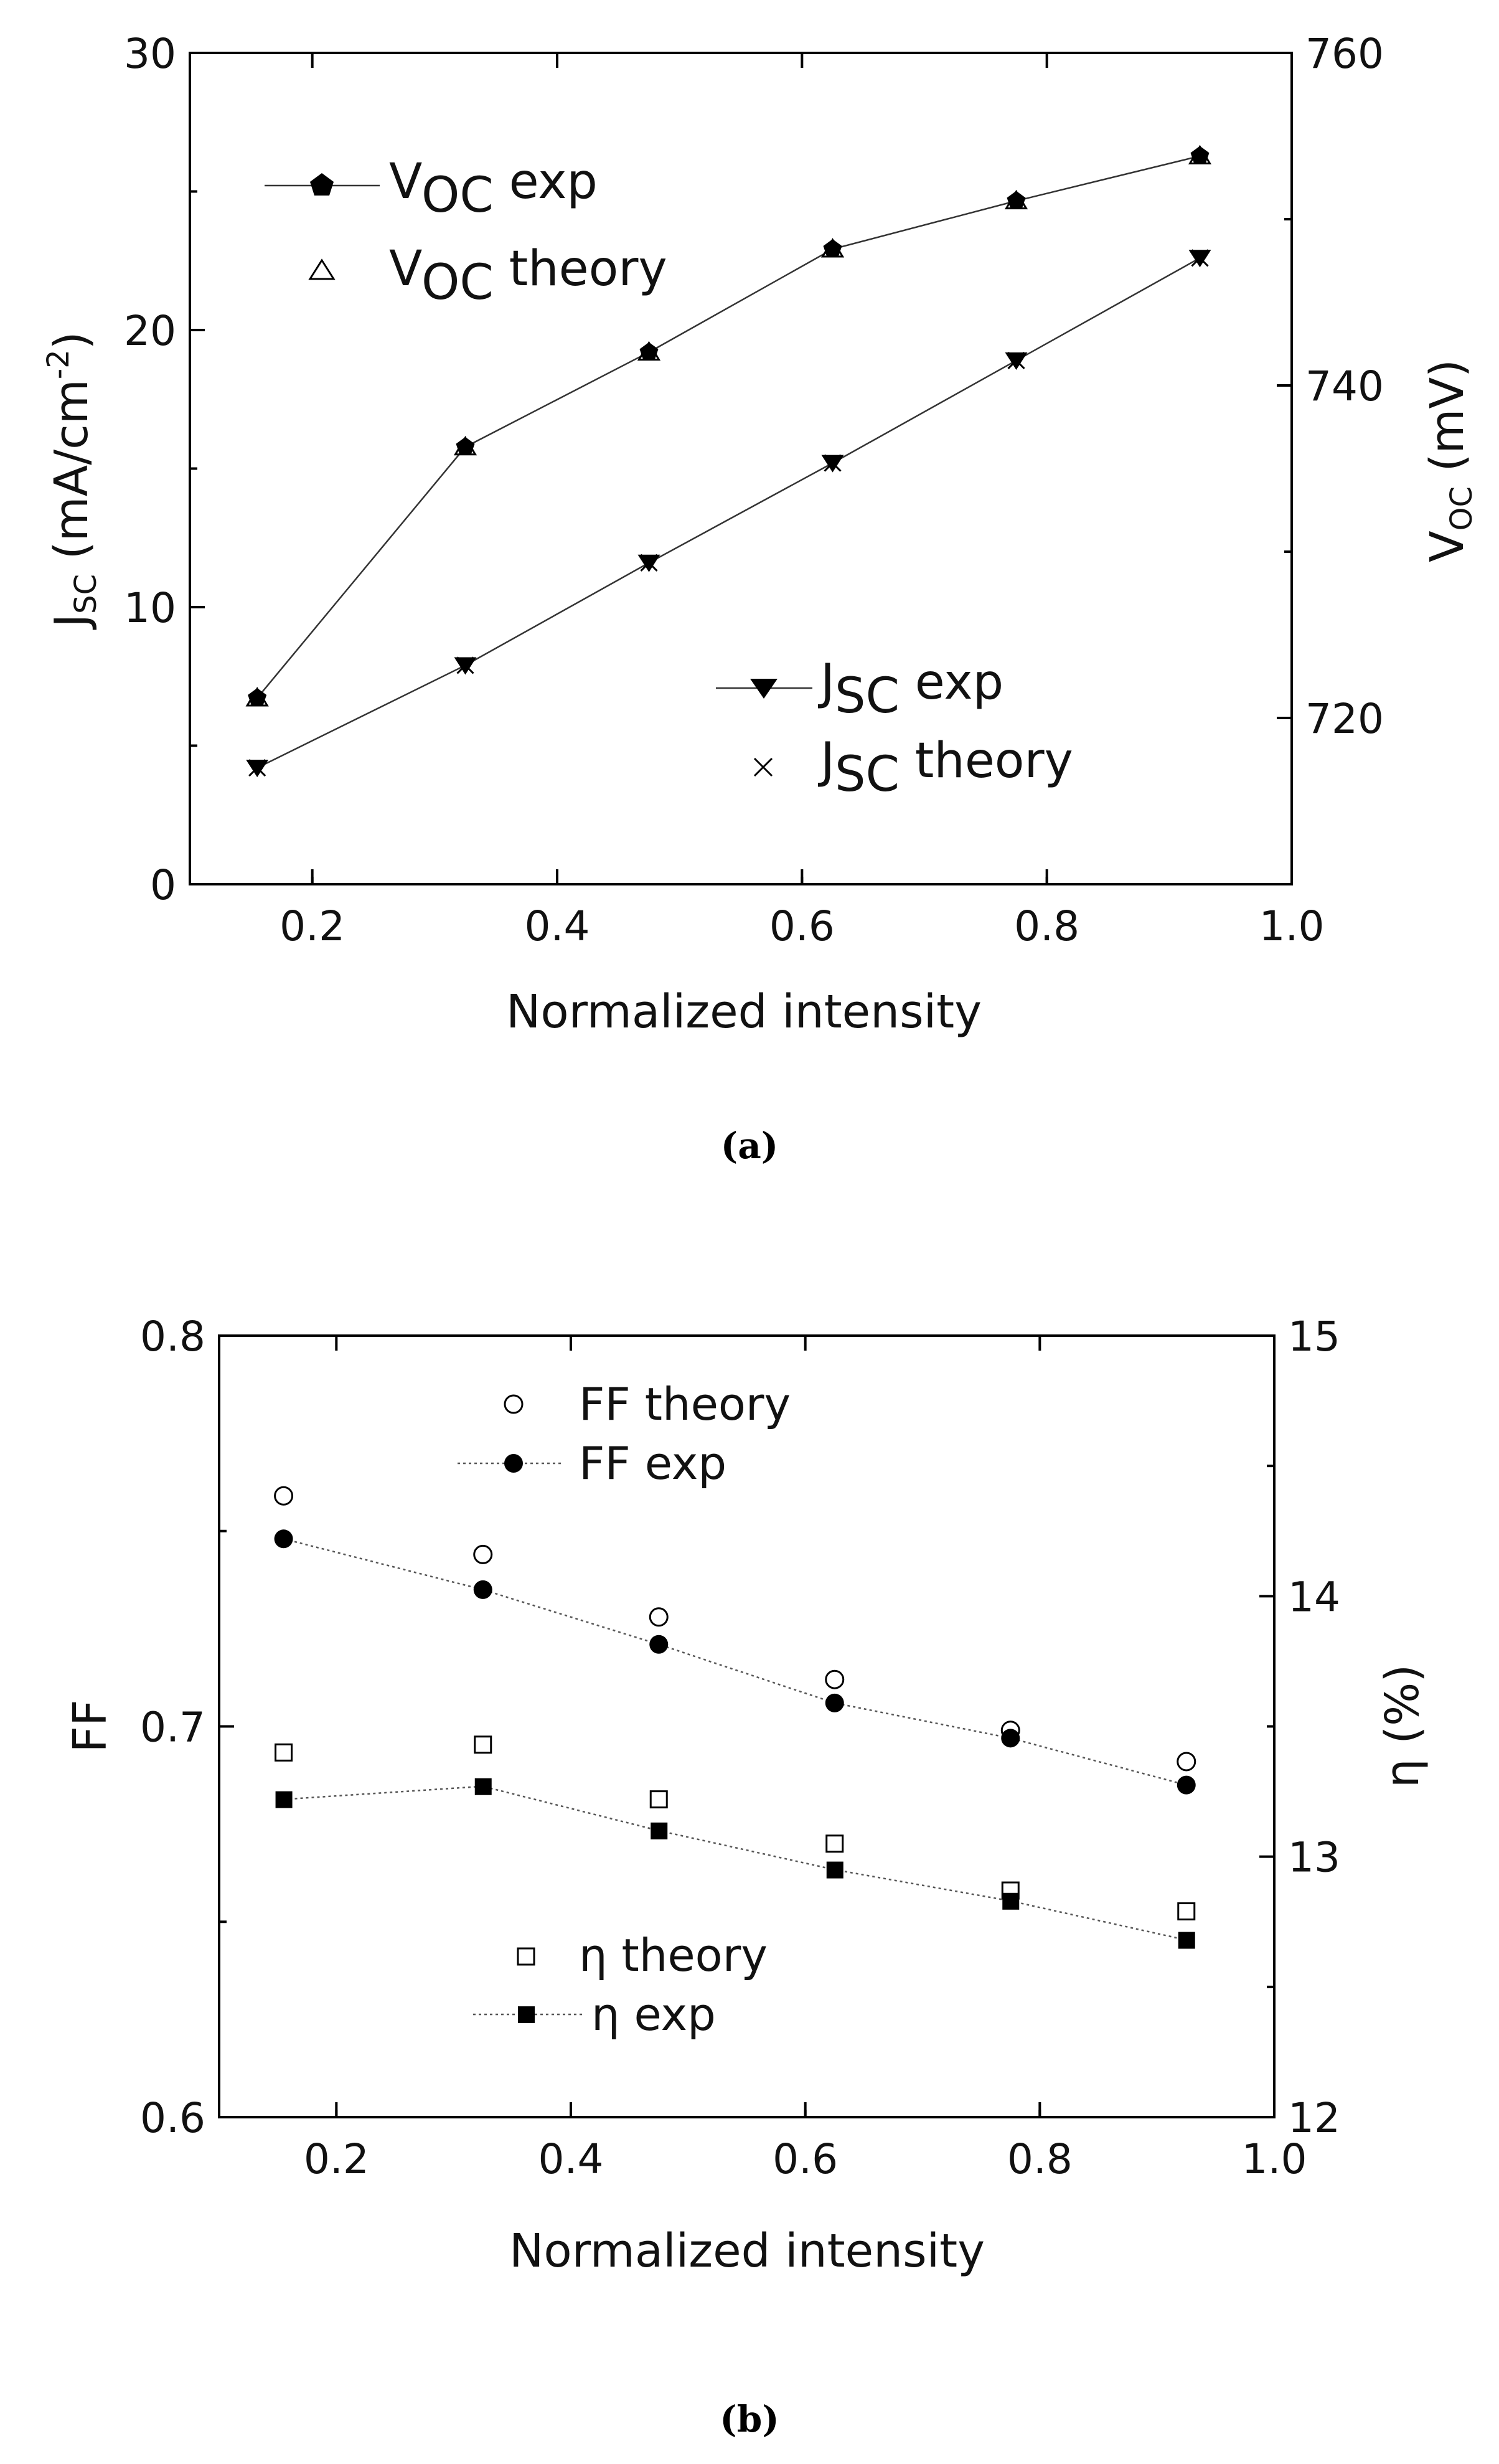 The height and width of the screenshot is (2464, 1499). I want to click on left-y-tick-label: 0.6, so click(173, 2118).